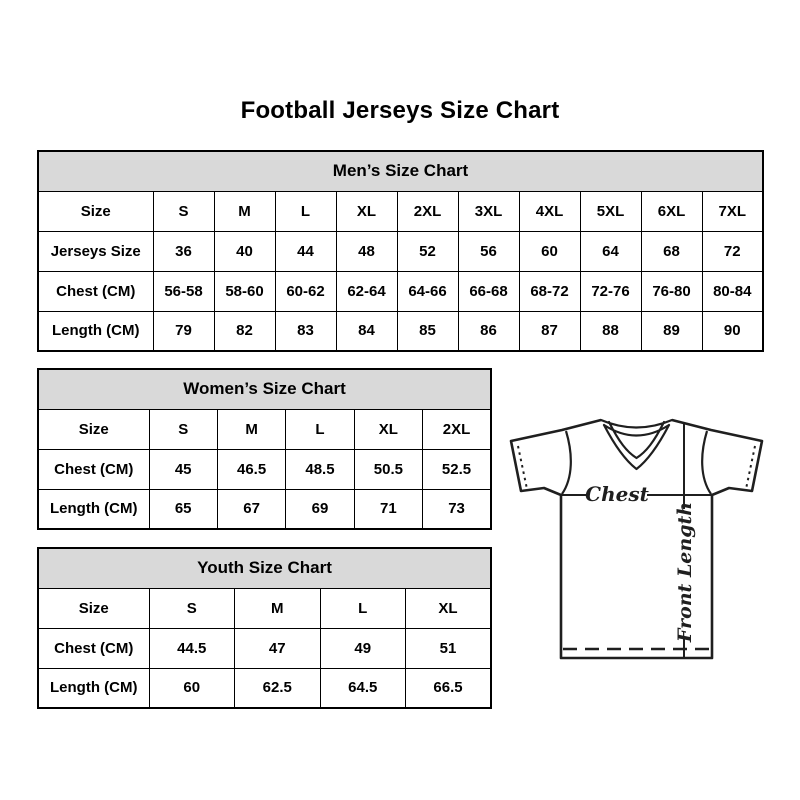 The image size is (800, 800). I want to click on womens-row-label: Size, so click(93, 429).